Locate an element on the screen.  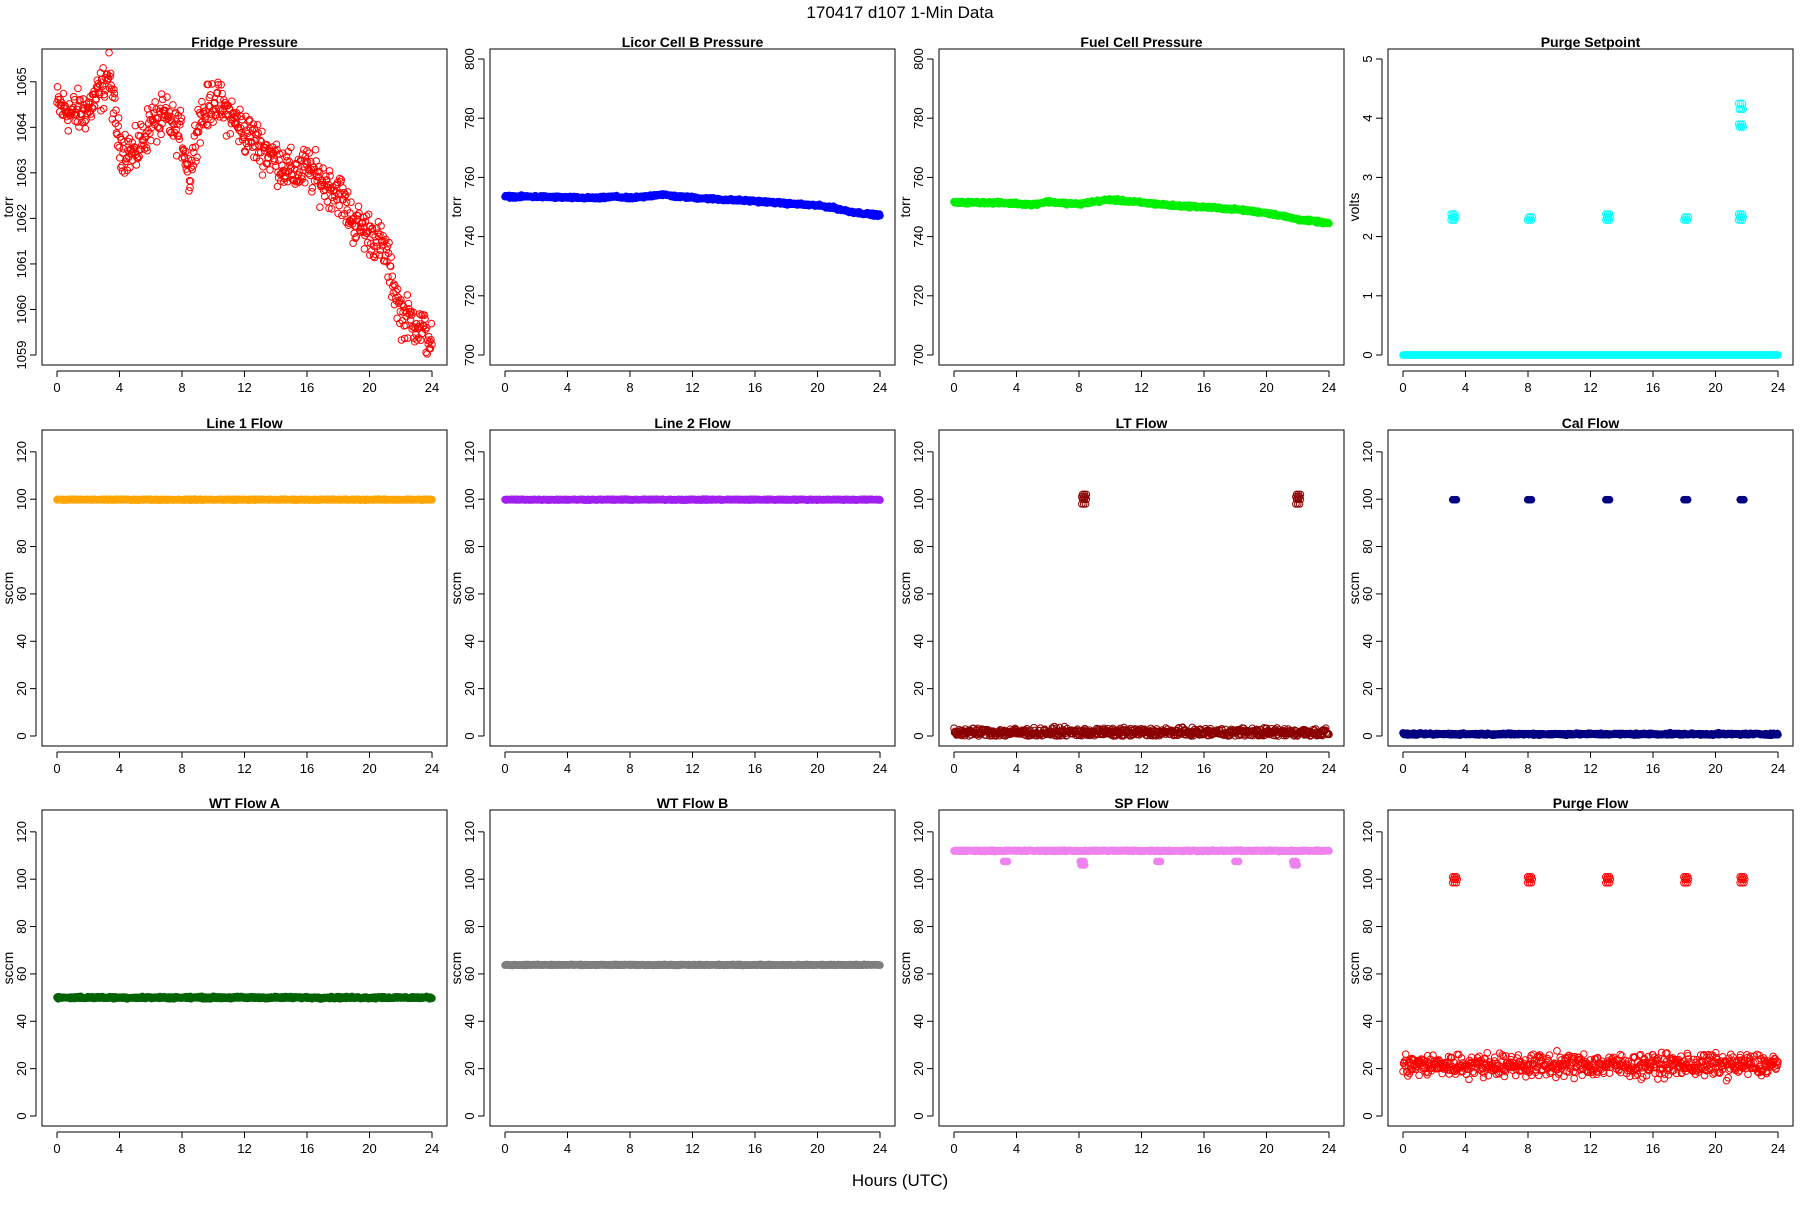
y-tick-label: 1061 is located at coordinates (21, 263).